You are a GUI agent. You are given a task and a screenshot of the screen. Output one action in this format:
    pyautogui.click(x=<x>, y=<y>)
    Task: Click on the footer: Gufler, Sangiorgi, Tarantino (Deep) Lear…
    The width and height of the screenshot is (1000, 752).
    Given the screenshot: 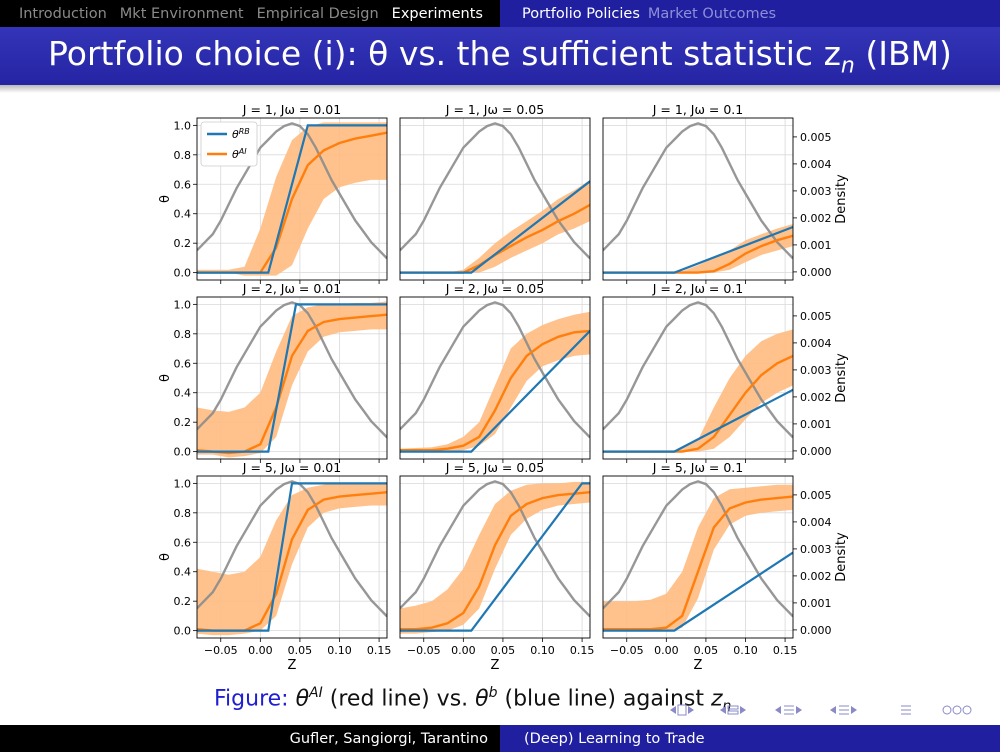 What is the action you would take?
    pyautogui.click(x=500, y=738)
    